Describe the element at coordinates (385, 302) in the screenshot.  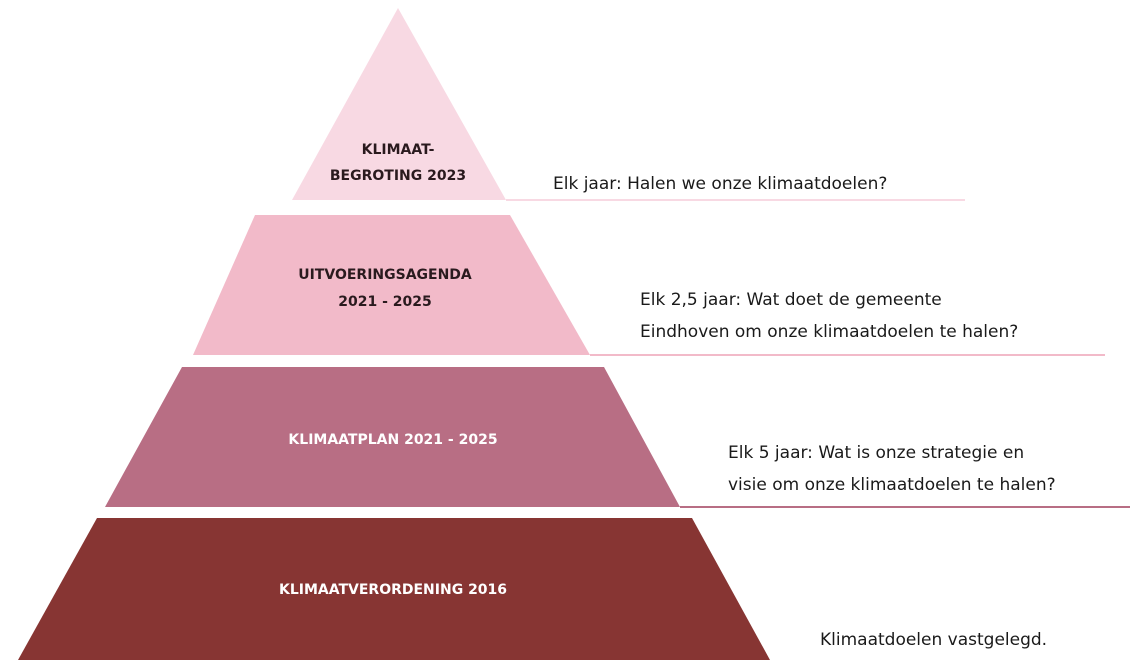
I see `layer-label: 2021 - 2025` at that location.